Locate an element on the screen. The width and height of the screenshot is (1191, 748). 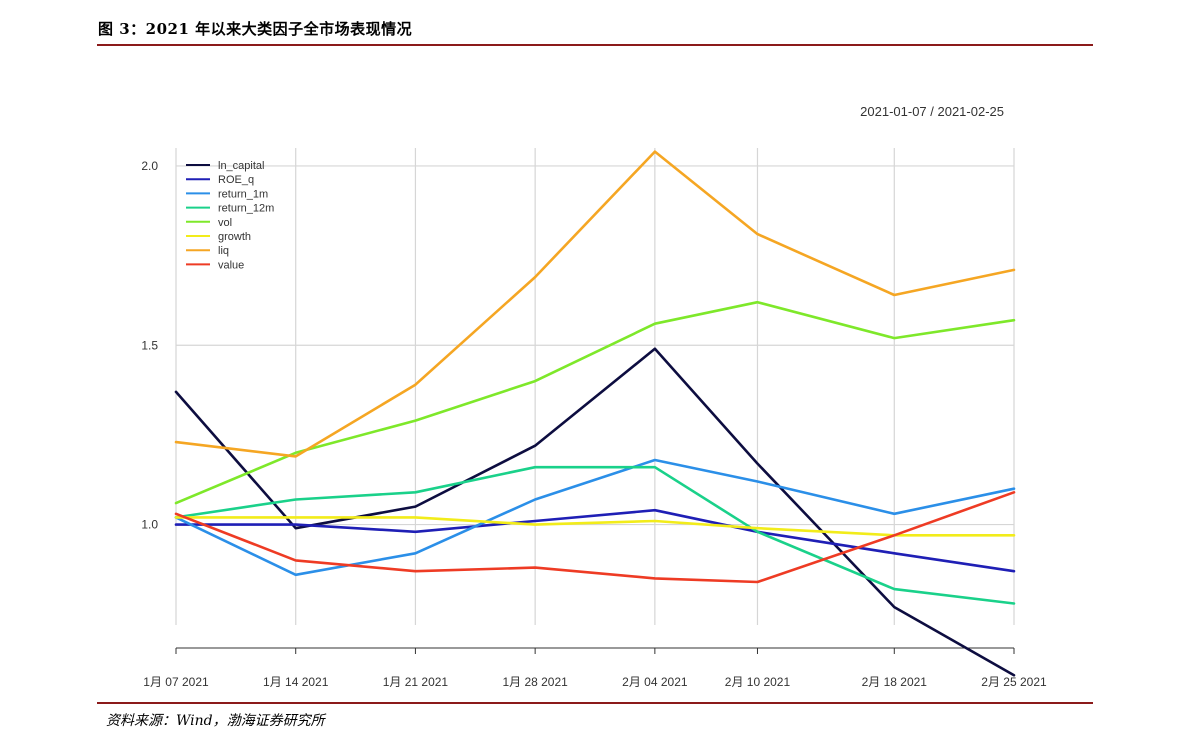
x-tick-label: 1月 14 2021 is located at coordinates (296, 682).